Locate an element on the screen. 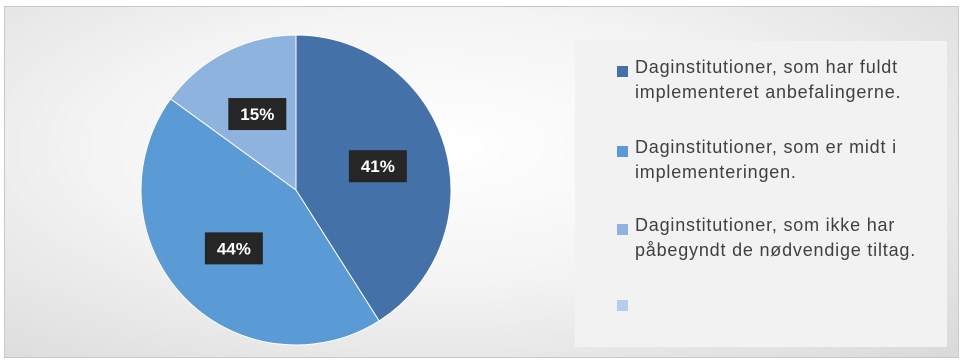 This screenshot has width=965, height=363. svg-text: 41% is located at coordinates (378, 166).